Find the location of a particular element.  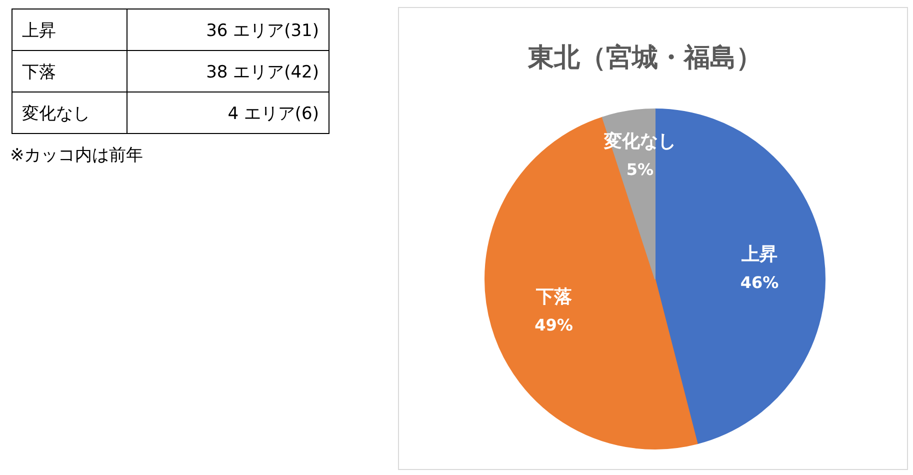

category-label: 変化なし is located at coordinates (56, 114).